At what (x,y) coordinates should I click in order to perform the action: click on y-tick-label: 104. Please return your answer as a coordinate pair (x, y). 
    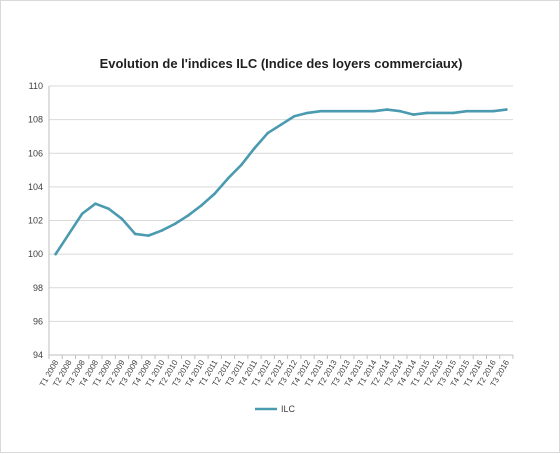
    Looking at the image, I should click on (35, 187).